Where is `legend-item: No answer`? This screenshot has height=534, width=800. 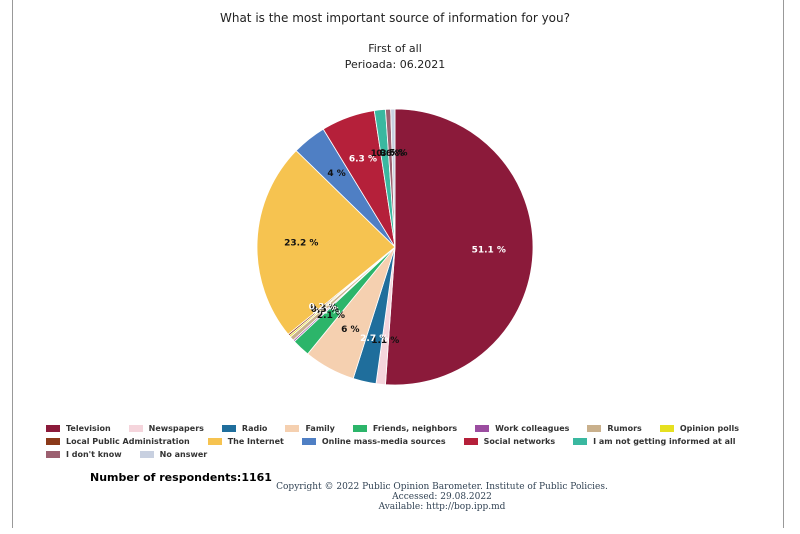 legend-item: No answer is located at coordinates (173, 454).